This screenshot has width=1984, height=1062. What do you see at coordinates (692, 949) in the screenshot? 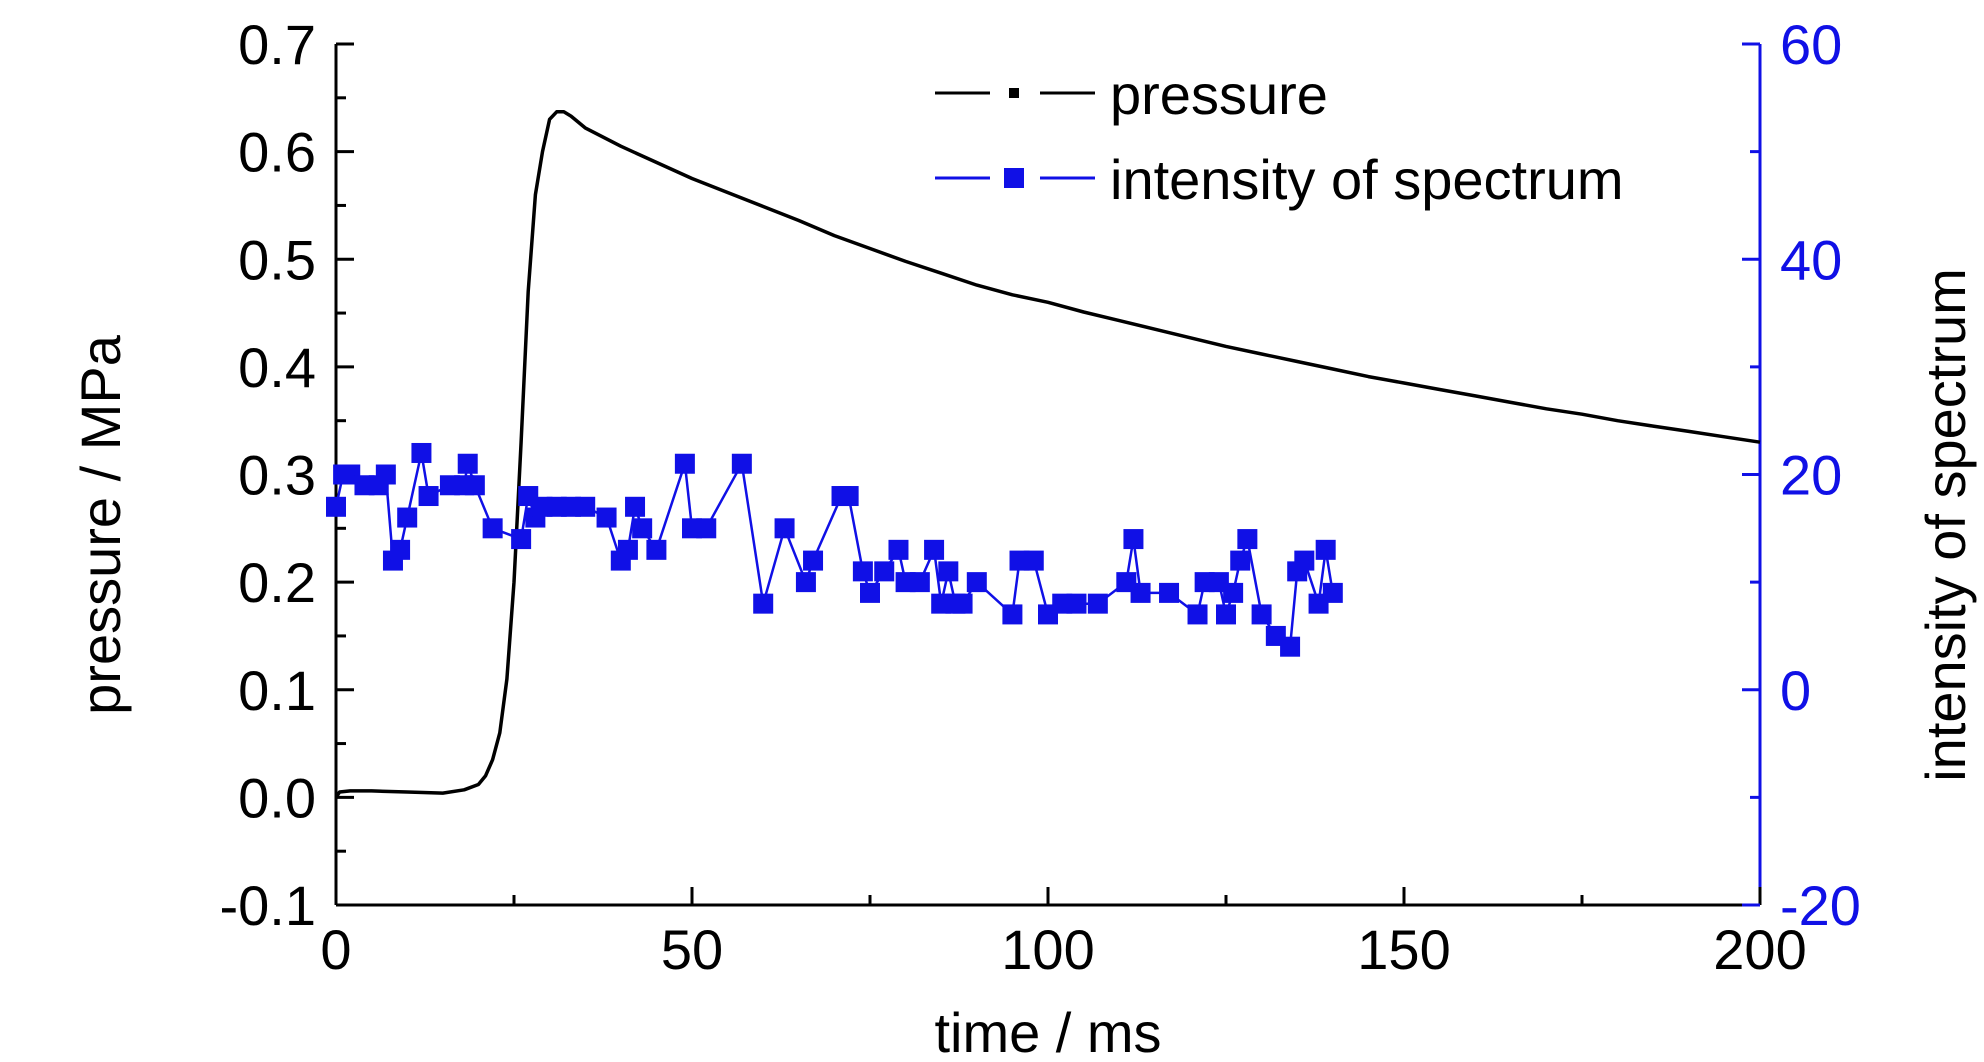
I see `x-tick-label: 50` at bounding box center [692, 949].